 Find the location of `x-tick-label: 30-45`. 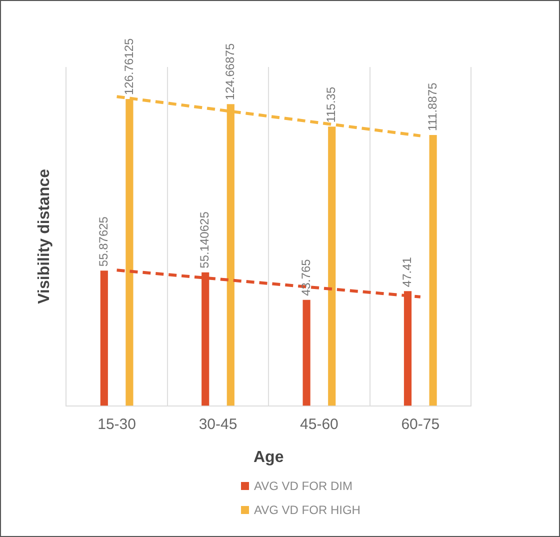

x-tick-label: 30-45 is located at coordinates (218, 424).